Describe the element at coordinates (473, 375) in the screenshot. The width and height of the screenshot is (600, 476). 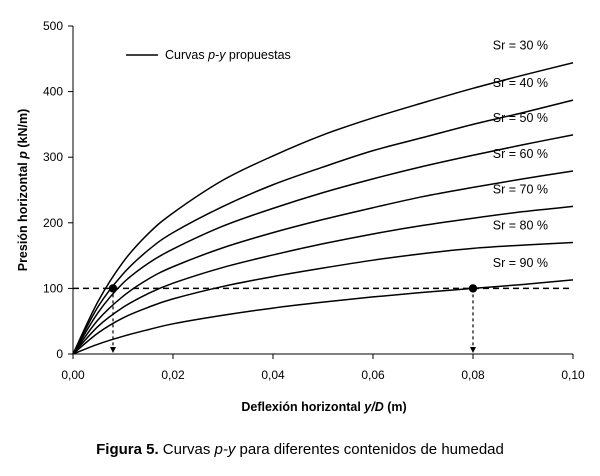
I see `x-tick-label: 0,08` at that location.